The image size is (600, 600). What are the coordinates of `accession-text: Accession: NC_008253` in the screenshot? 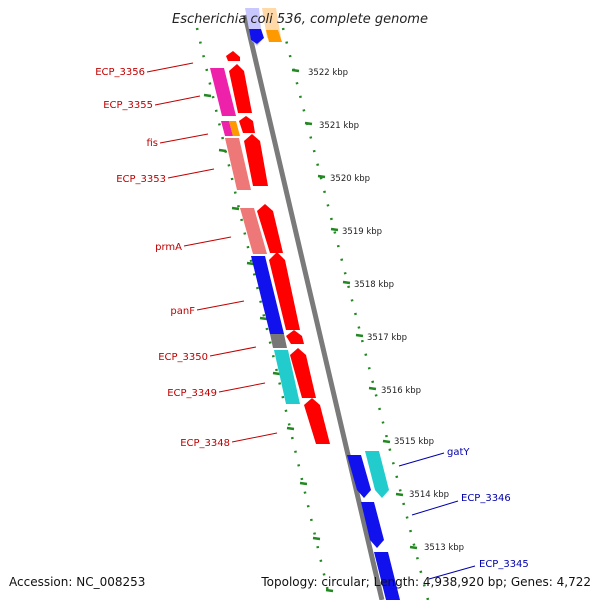 It's located at (77, 582).